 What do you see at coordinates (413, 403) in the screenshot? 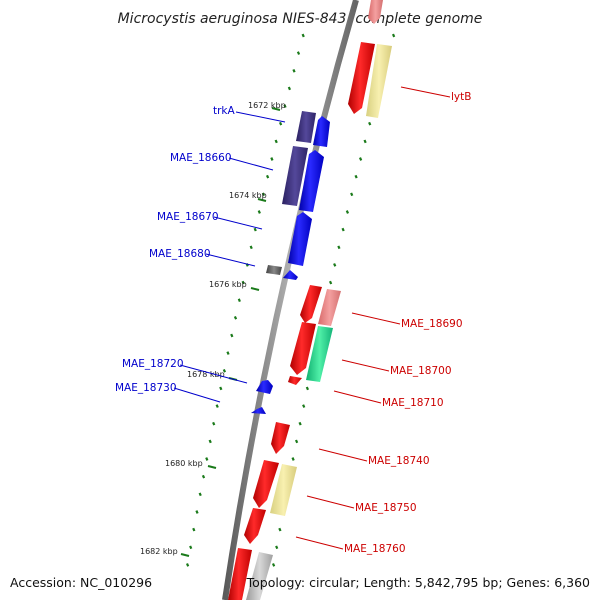
I see `gene-label-MAE_18710: MAE_18710` at bounding box center [413, 403].